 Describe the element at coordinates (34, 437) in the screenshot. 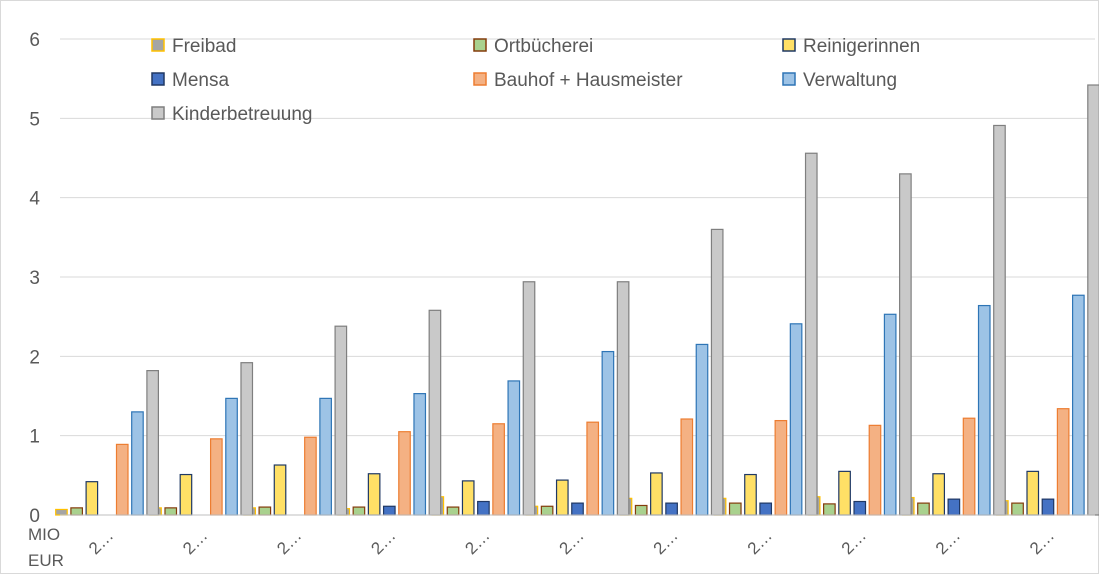

I see `y-tick-label: 1` at that location.